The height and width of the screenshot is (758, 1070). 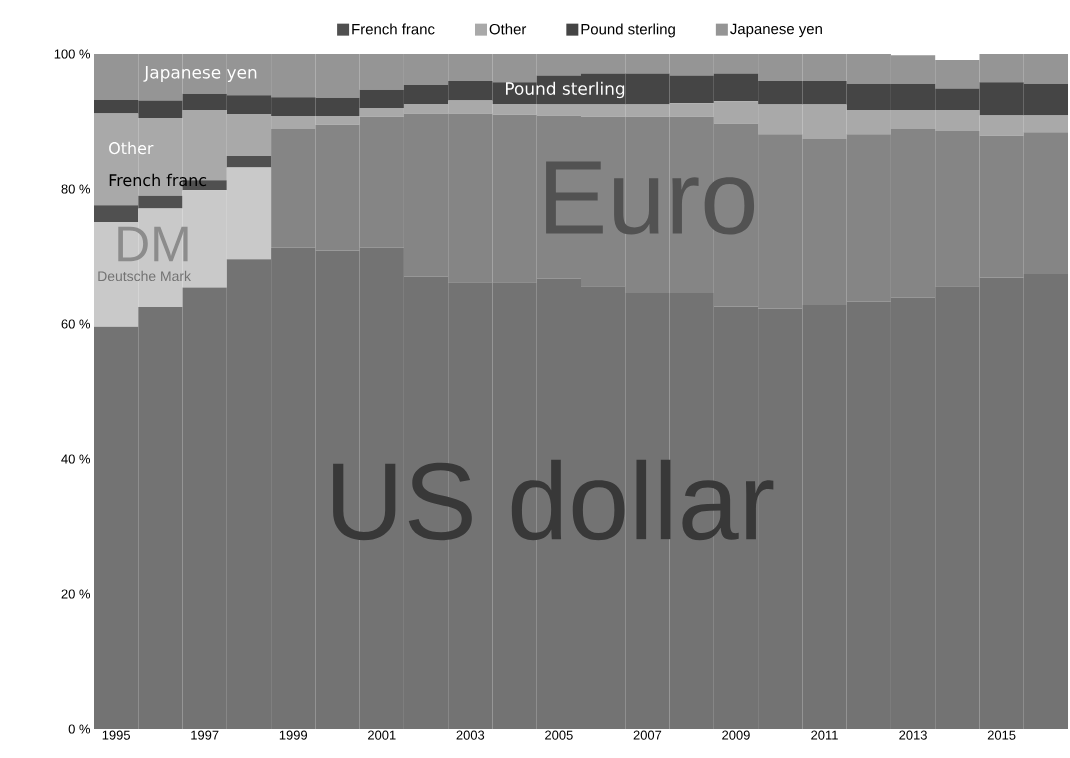 What do you see at coordinates (553, 500) in the screenshot?
I see `annotation: US dollar` at bounding box center [553, 500].